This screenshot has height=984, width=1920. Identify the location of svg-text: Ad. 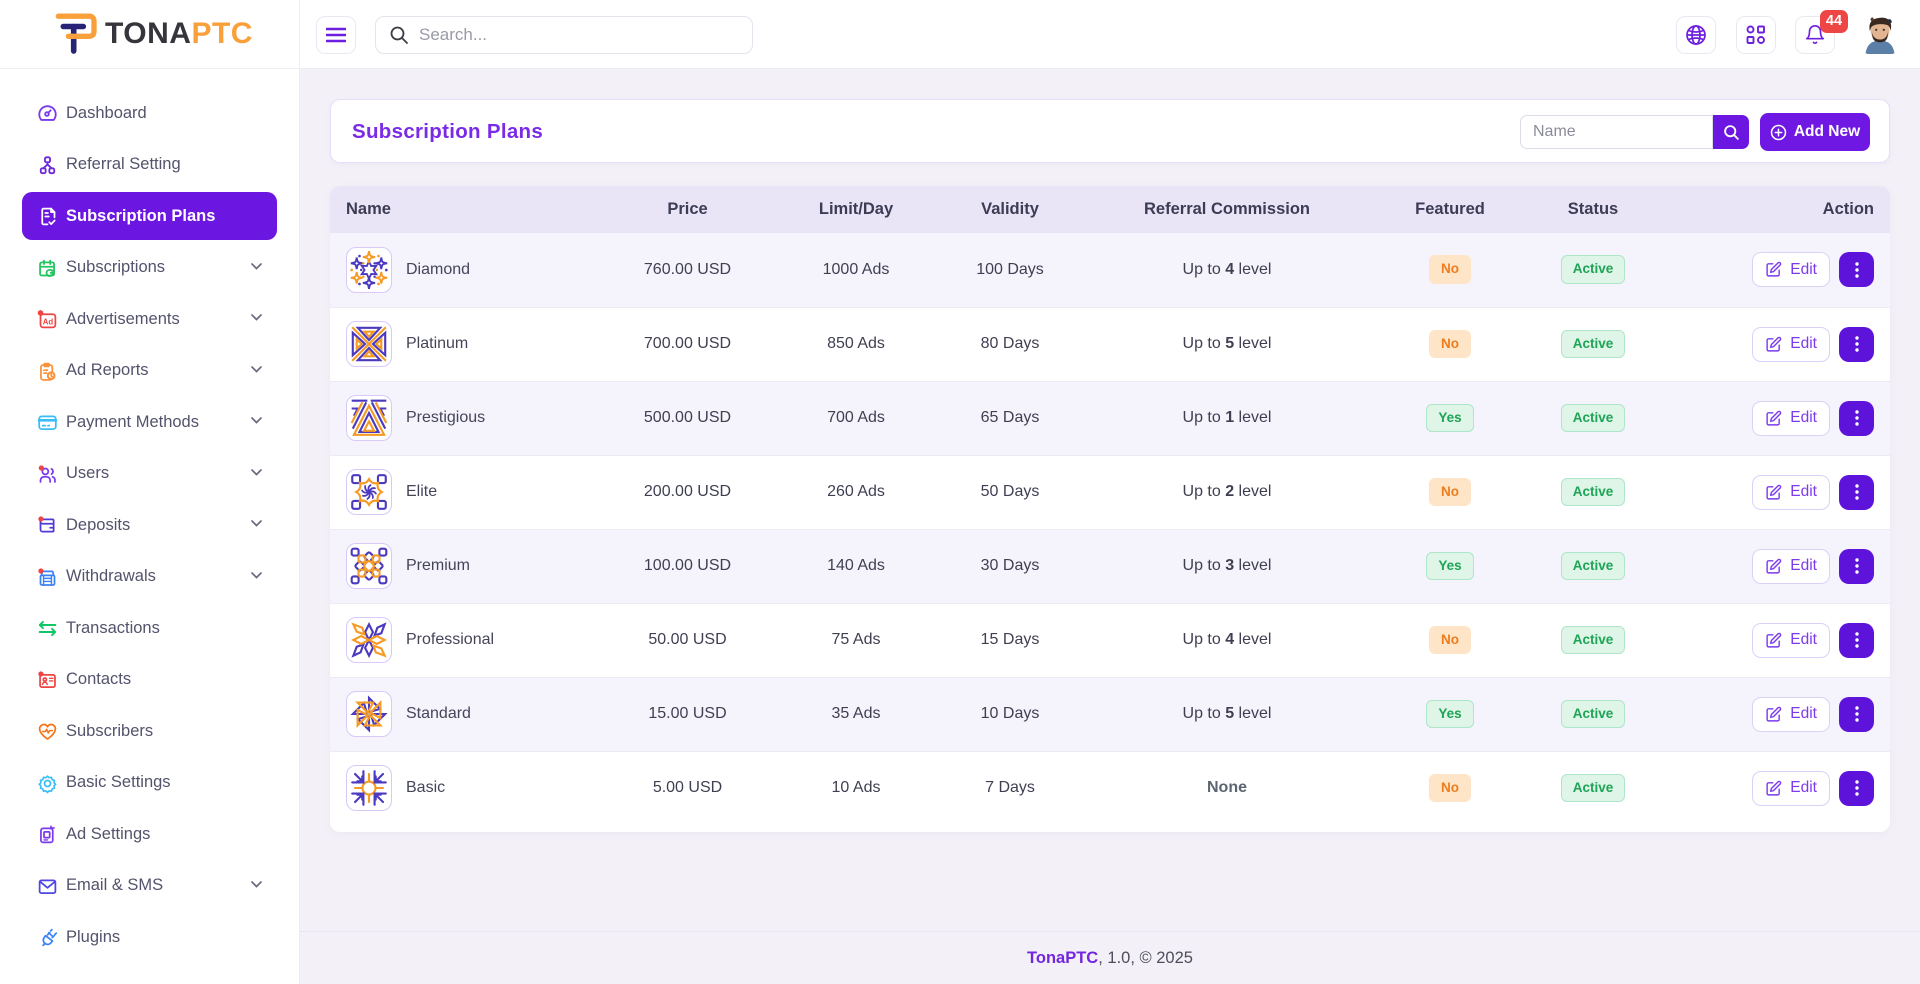
(48, 321).